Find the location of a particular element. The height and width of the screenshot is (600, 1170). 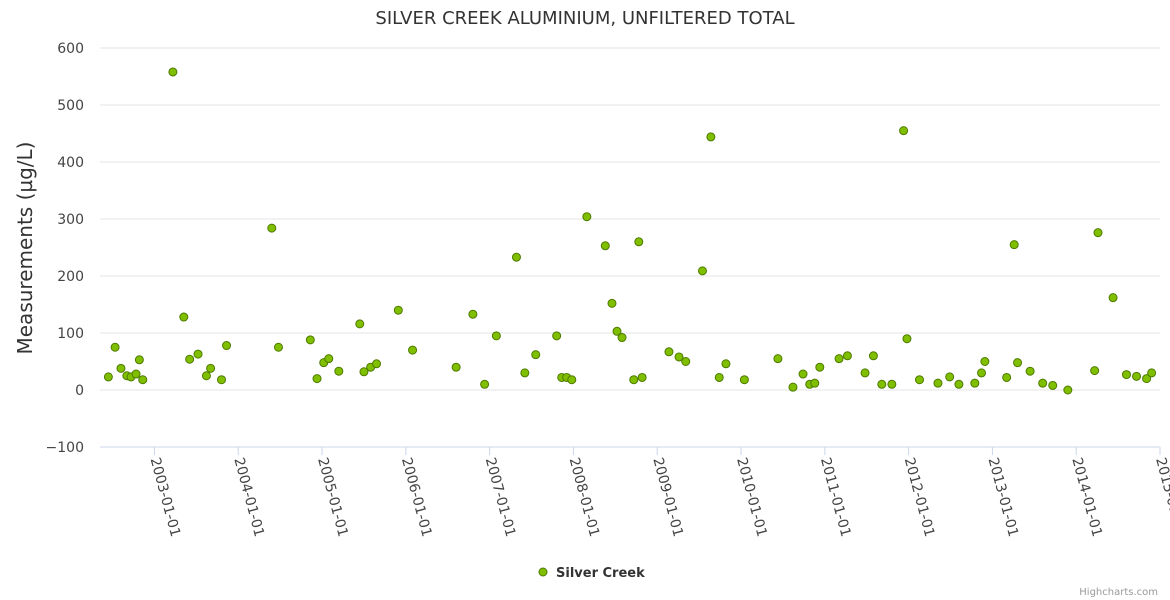

x-tick-label: 2006-01-01 is located at coordinates (416, 497).